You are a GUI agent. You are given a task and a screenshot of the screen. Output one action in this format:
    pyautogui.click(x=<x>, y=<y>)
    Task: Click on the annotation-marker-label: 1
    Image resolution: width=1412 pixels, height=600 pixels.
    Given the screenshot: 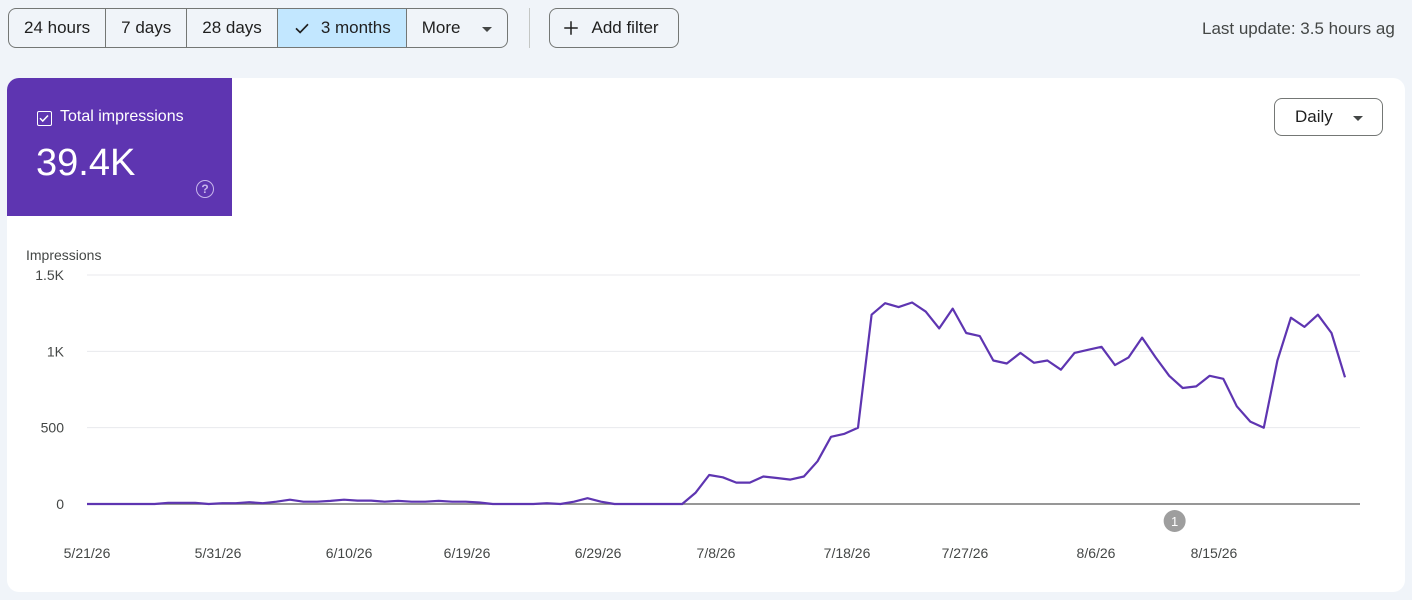 What is the action you would take?
    pyautogui.click(x=1174, y=521)
    